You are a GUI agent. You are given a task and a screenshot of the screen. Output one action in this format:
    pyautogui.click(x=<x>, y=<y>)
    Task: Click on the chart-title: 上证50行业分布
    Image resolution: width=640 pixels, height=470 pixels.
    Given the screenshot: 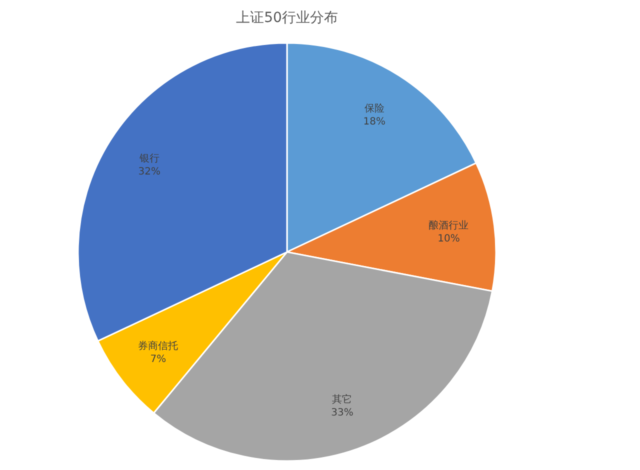 What is the action you would take?
    pyautogui.click(x=287, y=18)
    